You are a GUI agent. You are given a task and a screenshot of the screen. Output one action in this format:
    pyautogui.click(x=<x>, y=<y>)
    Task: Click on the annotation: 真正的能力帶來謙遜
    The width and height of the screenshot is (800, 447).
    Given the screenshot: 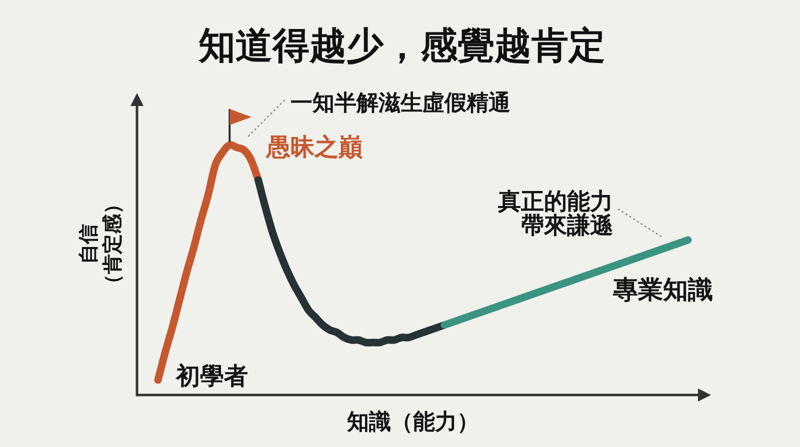 What is the action you would take?
    pyautogui.click(x=555, y=213)
    